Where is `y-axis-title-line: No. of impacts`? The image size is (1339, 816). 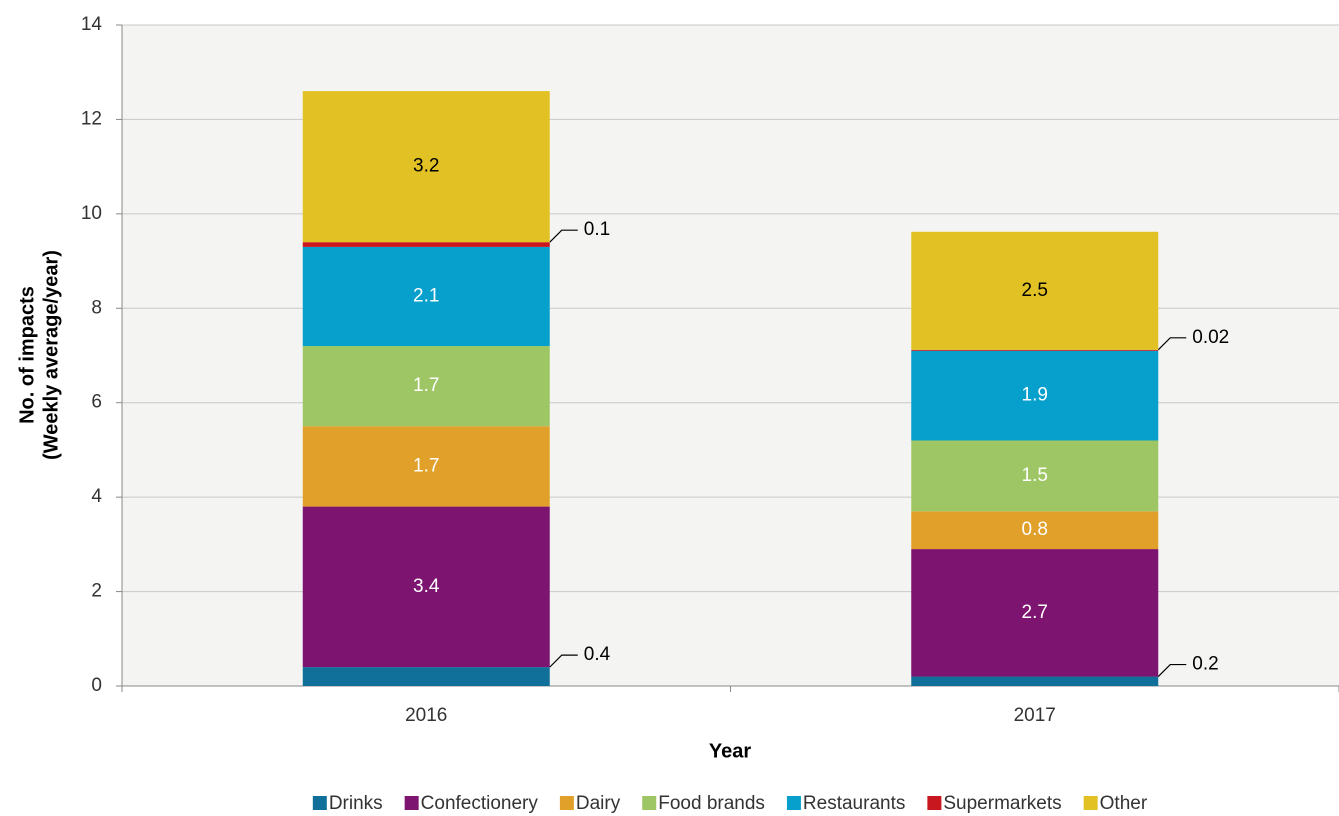 y-axis-title-line: No. of impacts is located at coordinates (27, 355).